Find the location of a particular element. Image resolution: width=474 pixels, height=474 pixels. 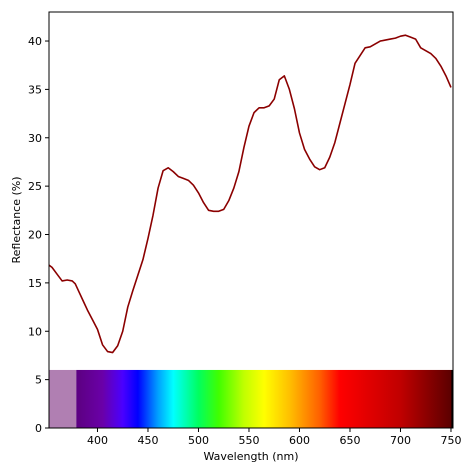

x-tick-label: 450 is located at coordinates (147, 440).